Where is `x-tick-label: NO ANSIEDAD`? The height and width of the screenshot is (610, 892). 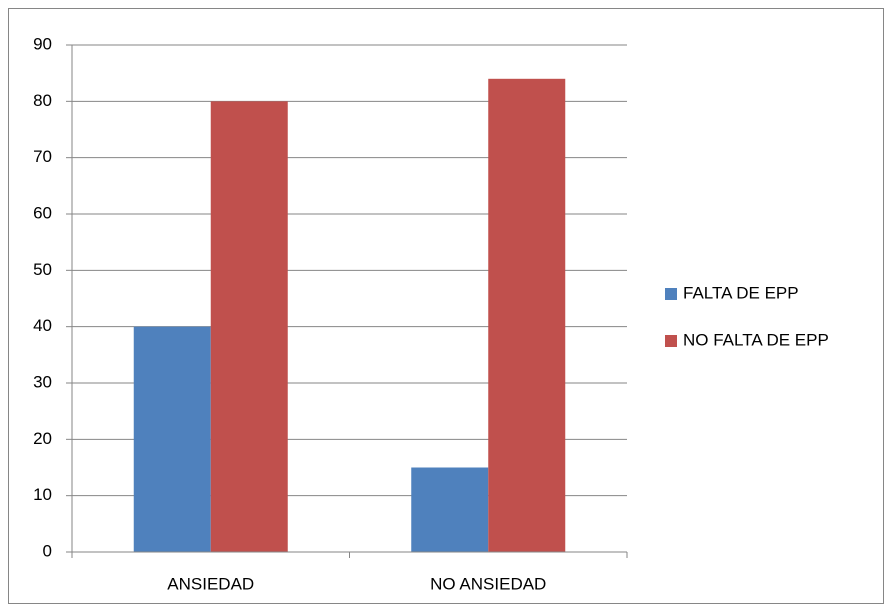 x-tick-label: NO ANSIEDAD is located at coordinates (488, 583).